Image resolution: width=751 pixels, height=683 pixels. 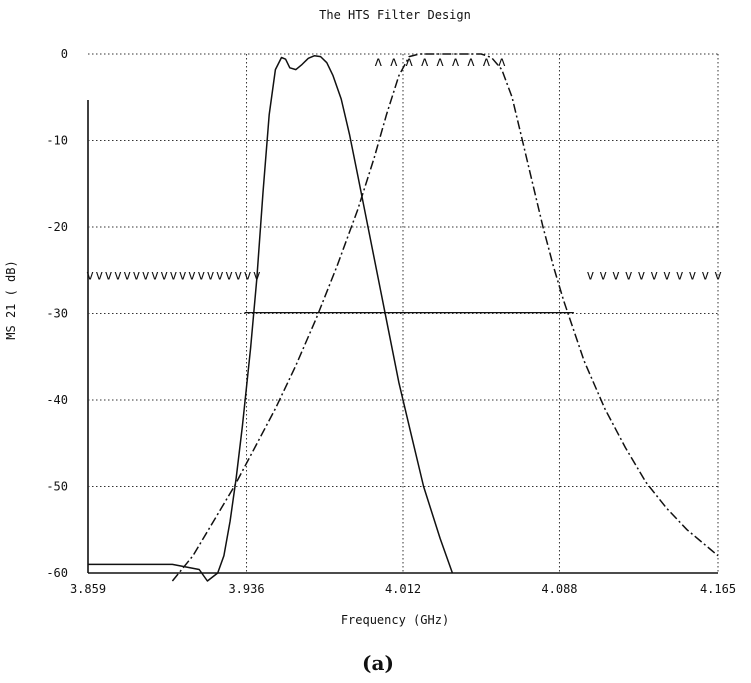 What do you see at coordinates (395, 620) in the screenshot?
I see `x-axis-label: Frequency (GHz)` at bounding box center [395, 620].